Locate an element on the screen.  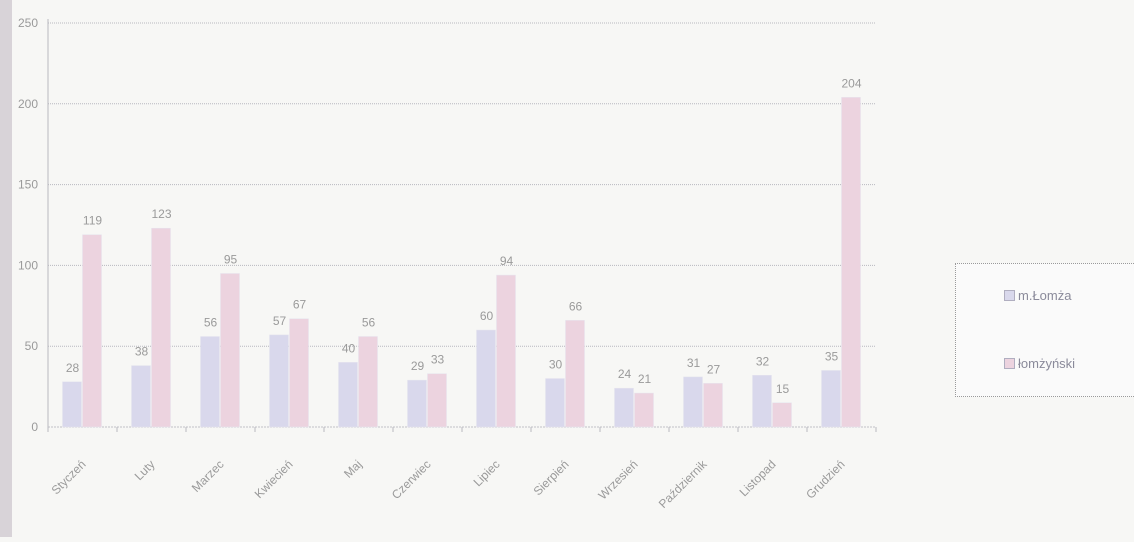
x-tick-label-6: Lipiec is located at coordinates (487, 473).